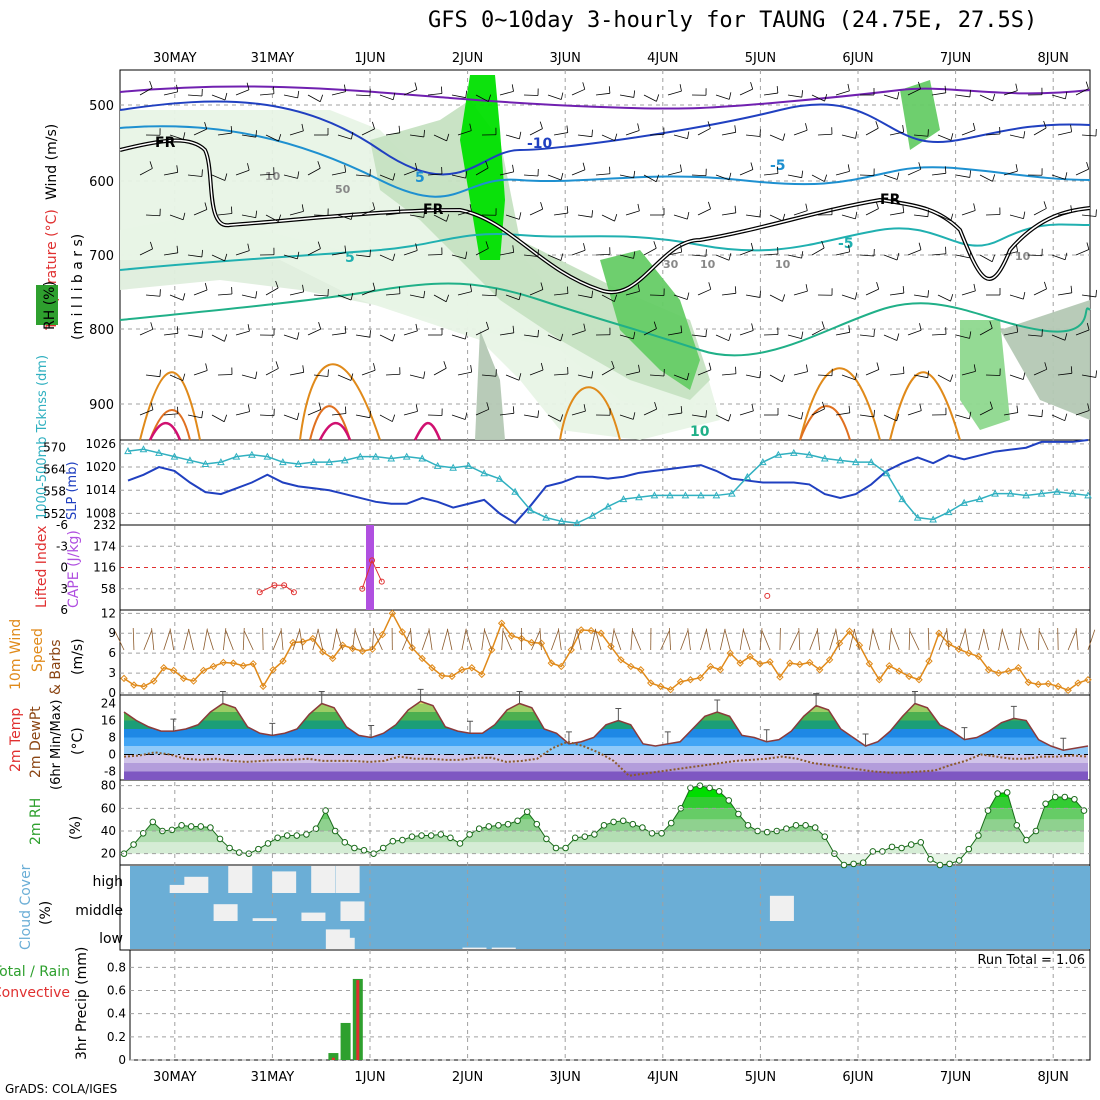 Image resolution: width=1100 pixels, height=1100 pixels. What do you see at coordinates (783, 264) in the screenshot?
I see `contour-label: 10` at bounding box center [783, 264].